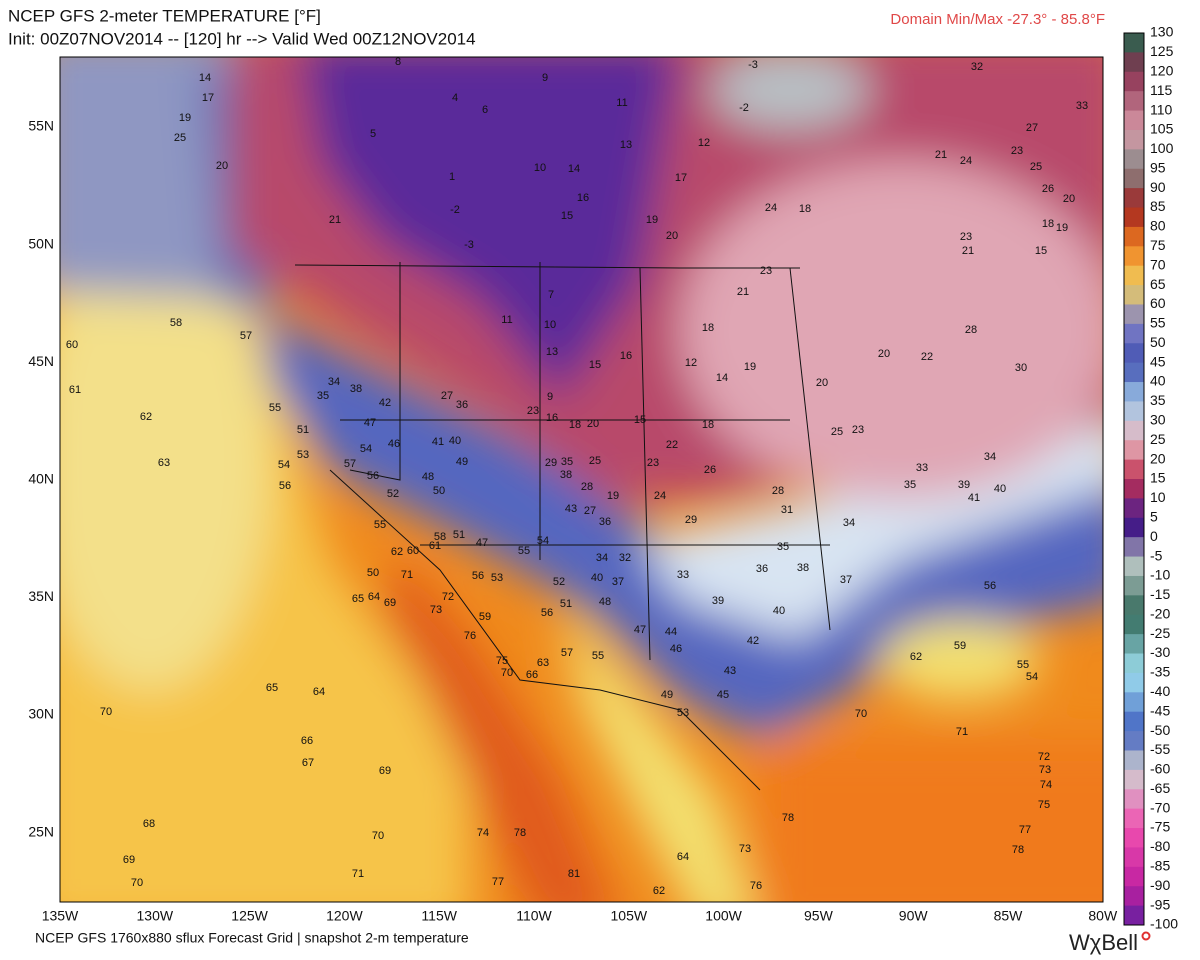 The width and height of the screenshot is (1200, 960). Describe the element at coordinates (1158, 187) in the screenshot. I see `colorbar-label: 90` at that location.